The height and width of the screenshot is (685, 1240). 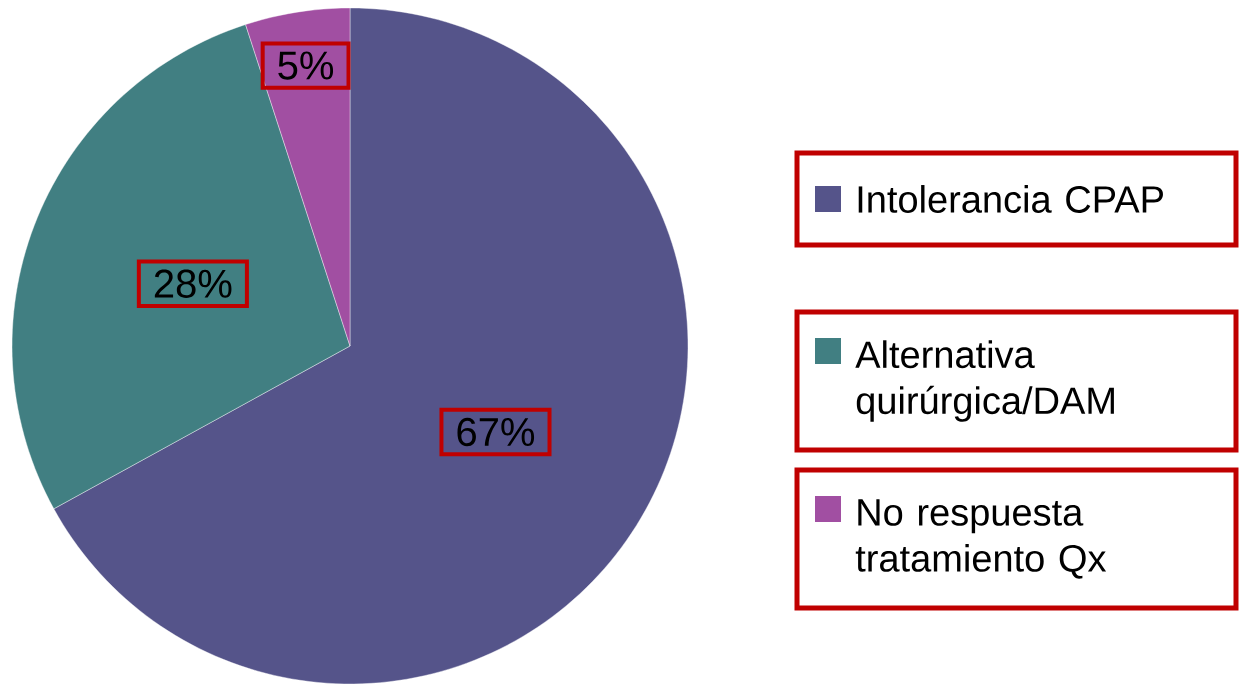 What do you see at coordinates (306, 65) in the screenshot?
I see `data-label: 5%` at bounding box center [306, 65].